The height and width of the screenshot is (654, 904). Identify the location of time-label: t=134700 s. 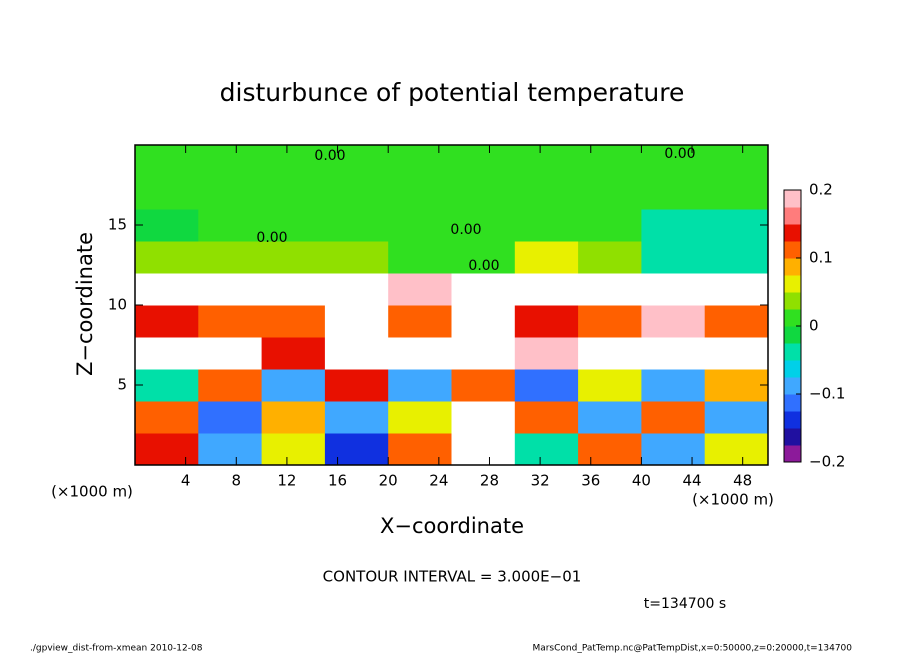
(685, 604).